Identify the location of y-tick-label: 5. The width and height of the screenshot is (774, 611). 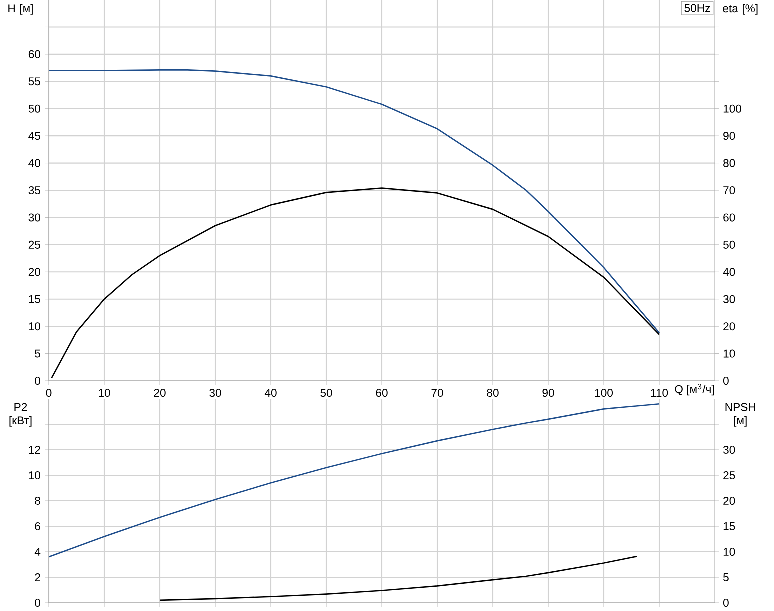
(37, 354).